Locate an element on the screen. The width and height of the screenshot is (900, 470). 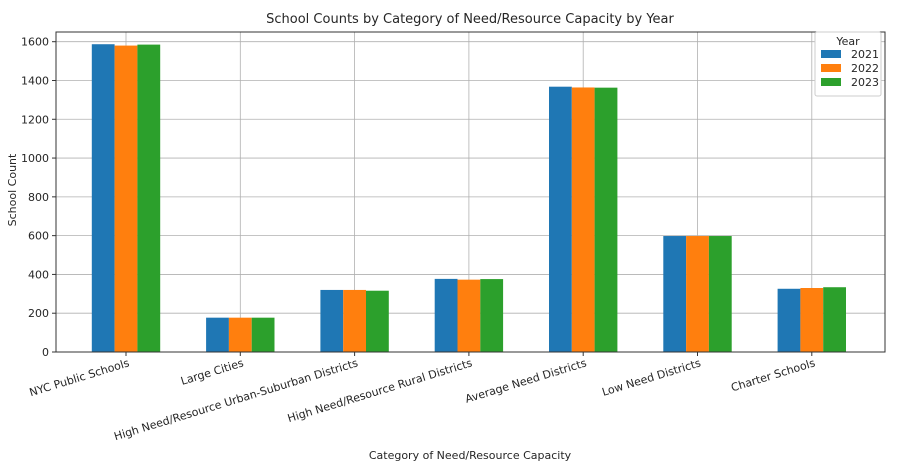
y-tick-label: 600 is located at coordinates (38, 236).